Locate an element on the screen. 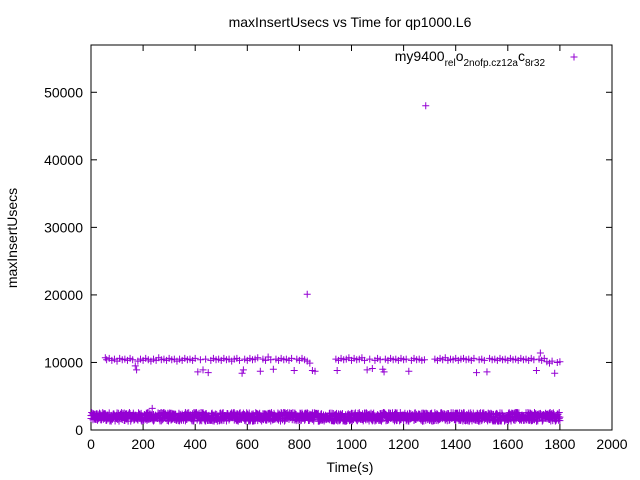  x-tick-label: 400 is located at coordinates (196, 444).